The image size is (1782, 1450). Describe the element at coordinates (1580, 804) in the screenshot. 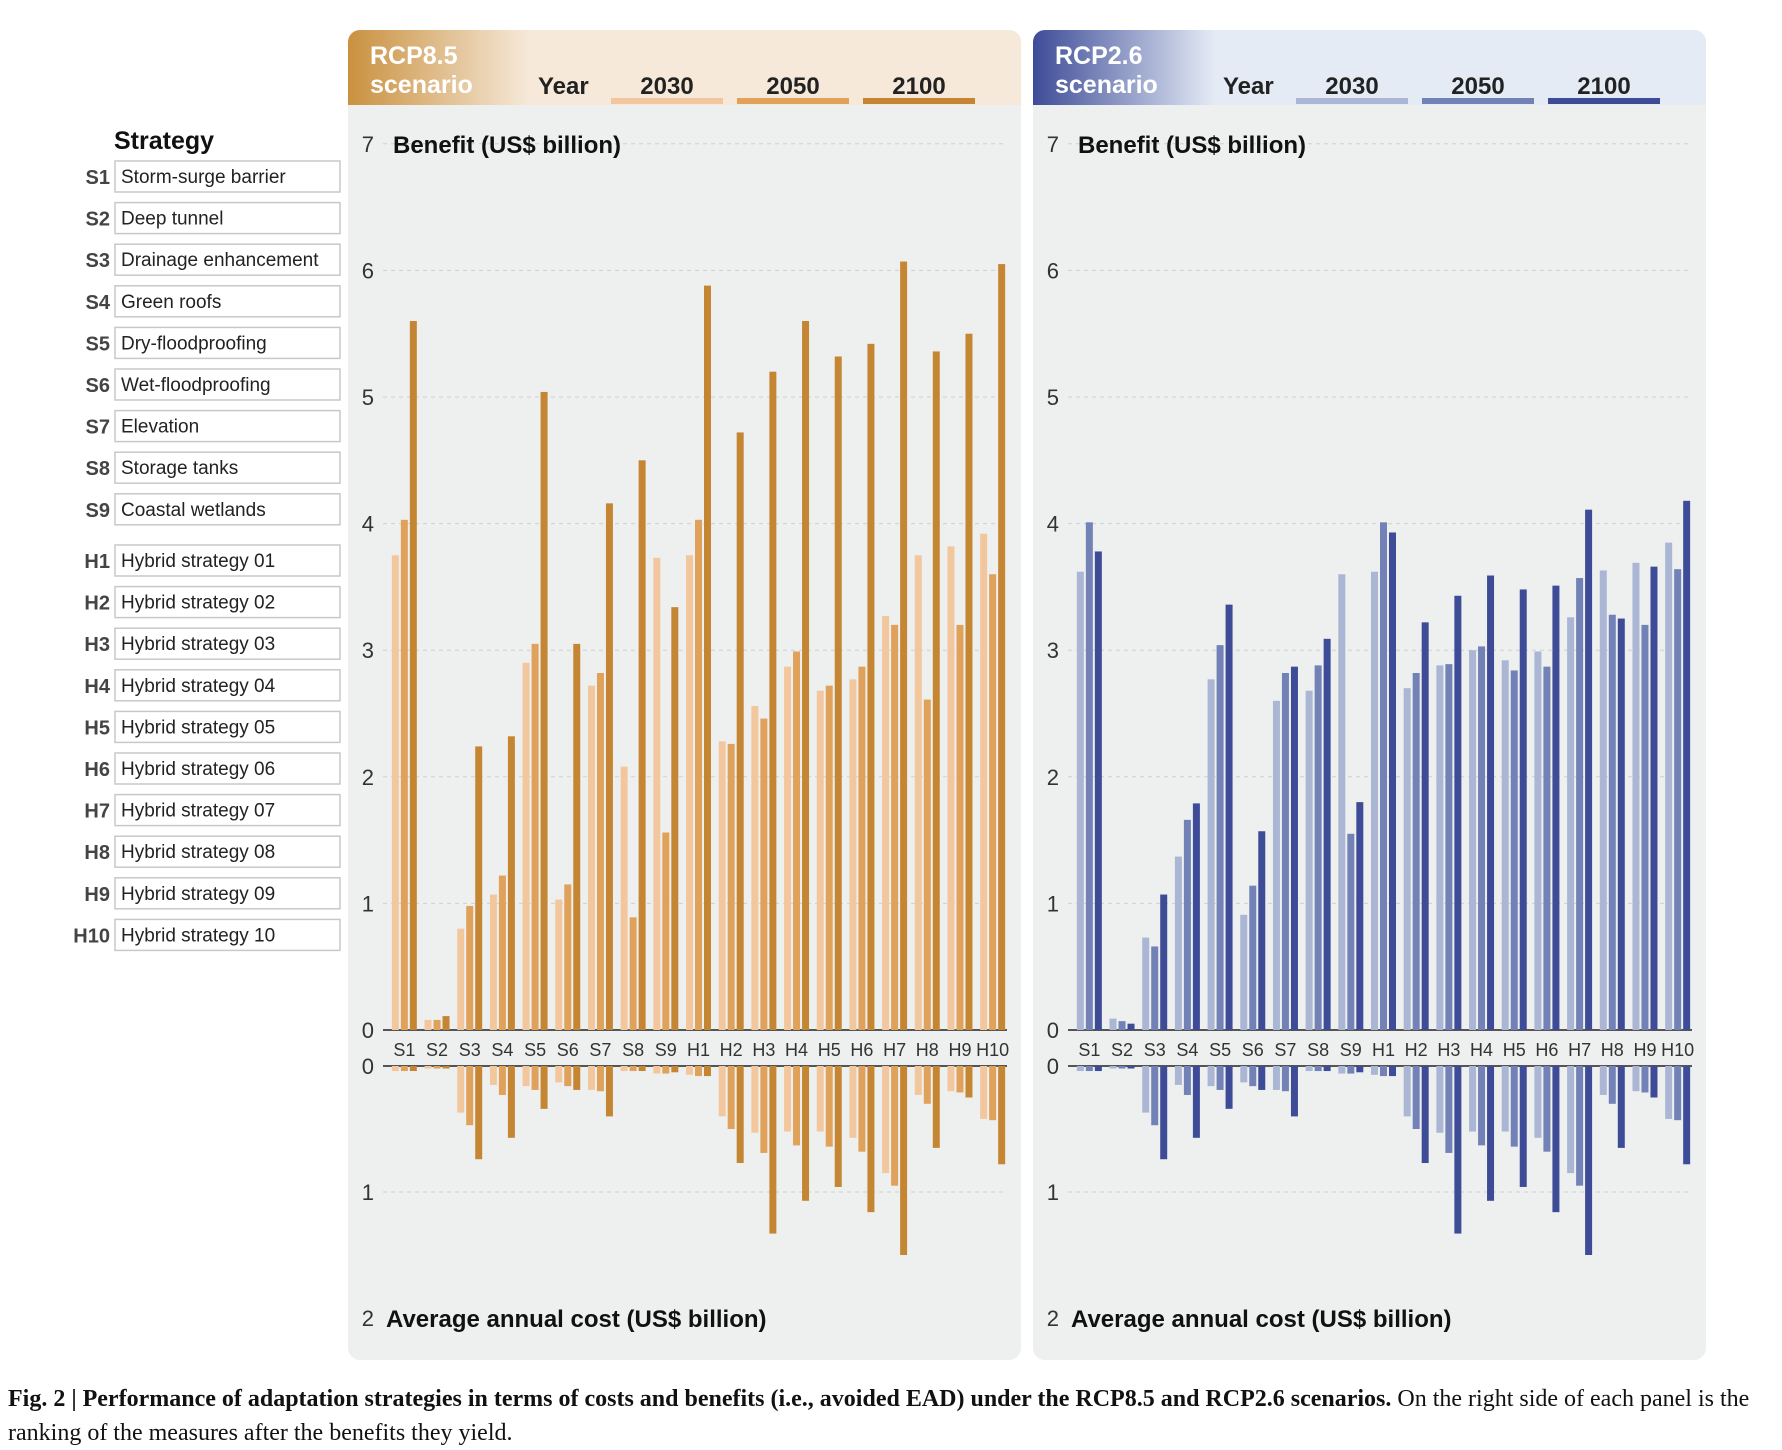

I see `benefit-bar-h7-2050` at that location.